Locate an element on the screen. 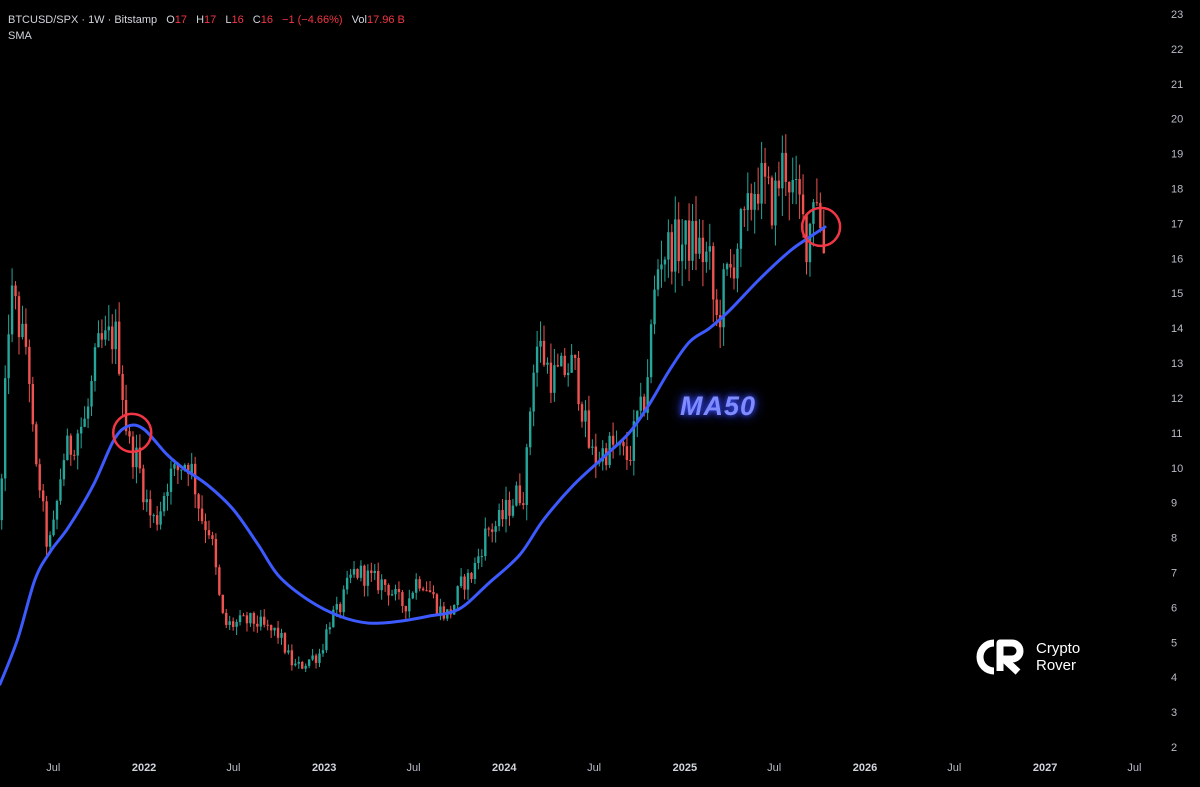 Image resolution: width=1200 pixels, height=787 pixels. y-tick-label: 2 is located at coordinates (1174, 748).